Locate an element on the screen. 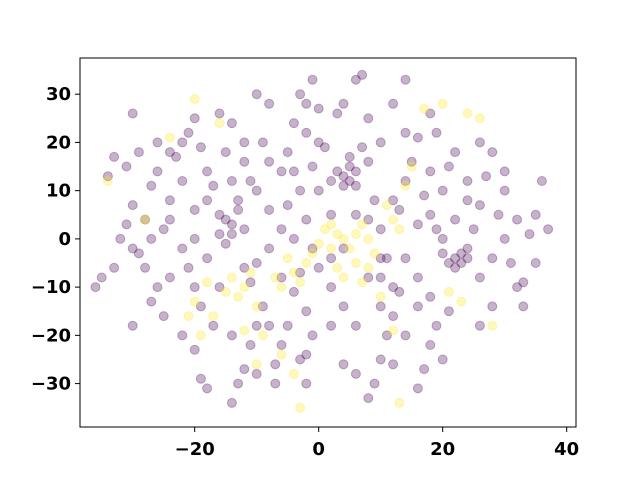 This screenshot has width=640, height=480. y-tick-label: 20 is located at coordinates (58, 142).